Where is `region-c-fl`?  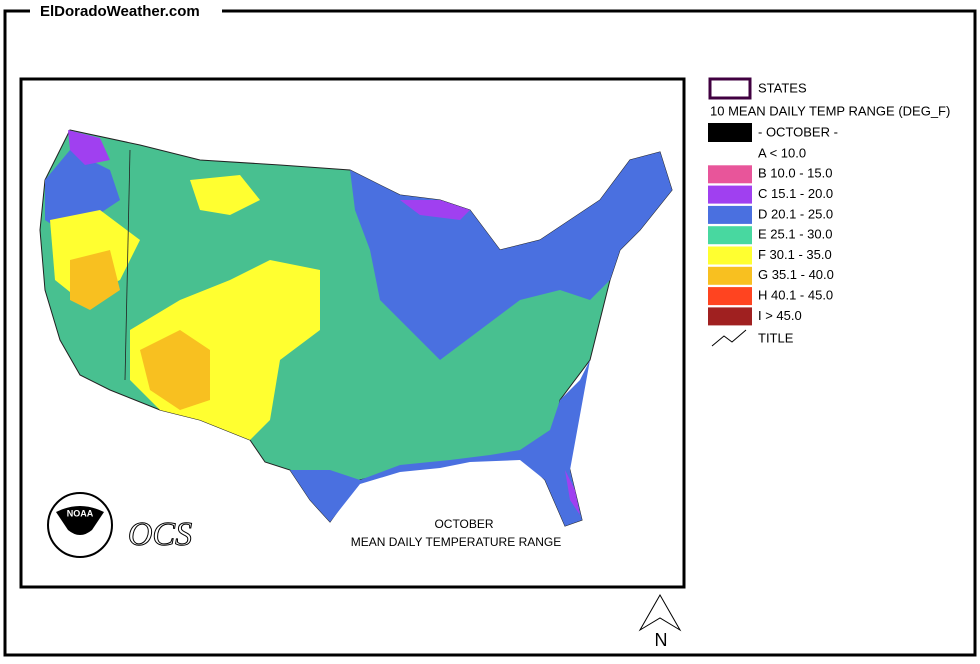 region-c-fl is located at coordinates (572, 492).